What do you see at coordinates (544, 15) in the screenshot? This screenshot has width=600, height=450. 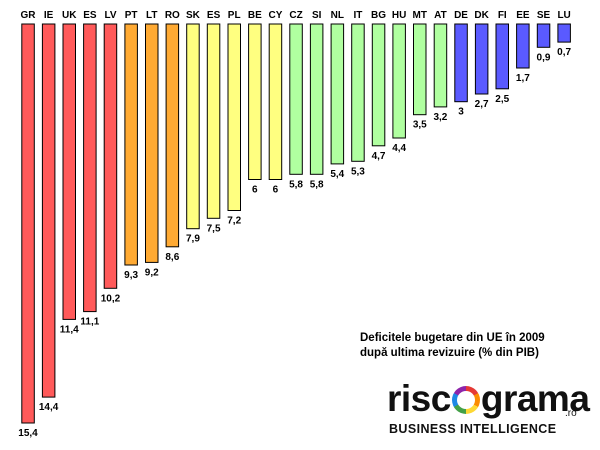 I see `category-label: SE` at bounding box center [544, 15].